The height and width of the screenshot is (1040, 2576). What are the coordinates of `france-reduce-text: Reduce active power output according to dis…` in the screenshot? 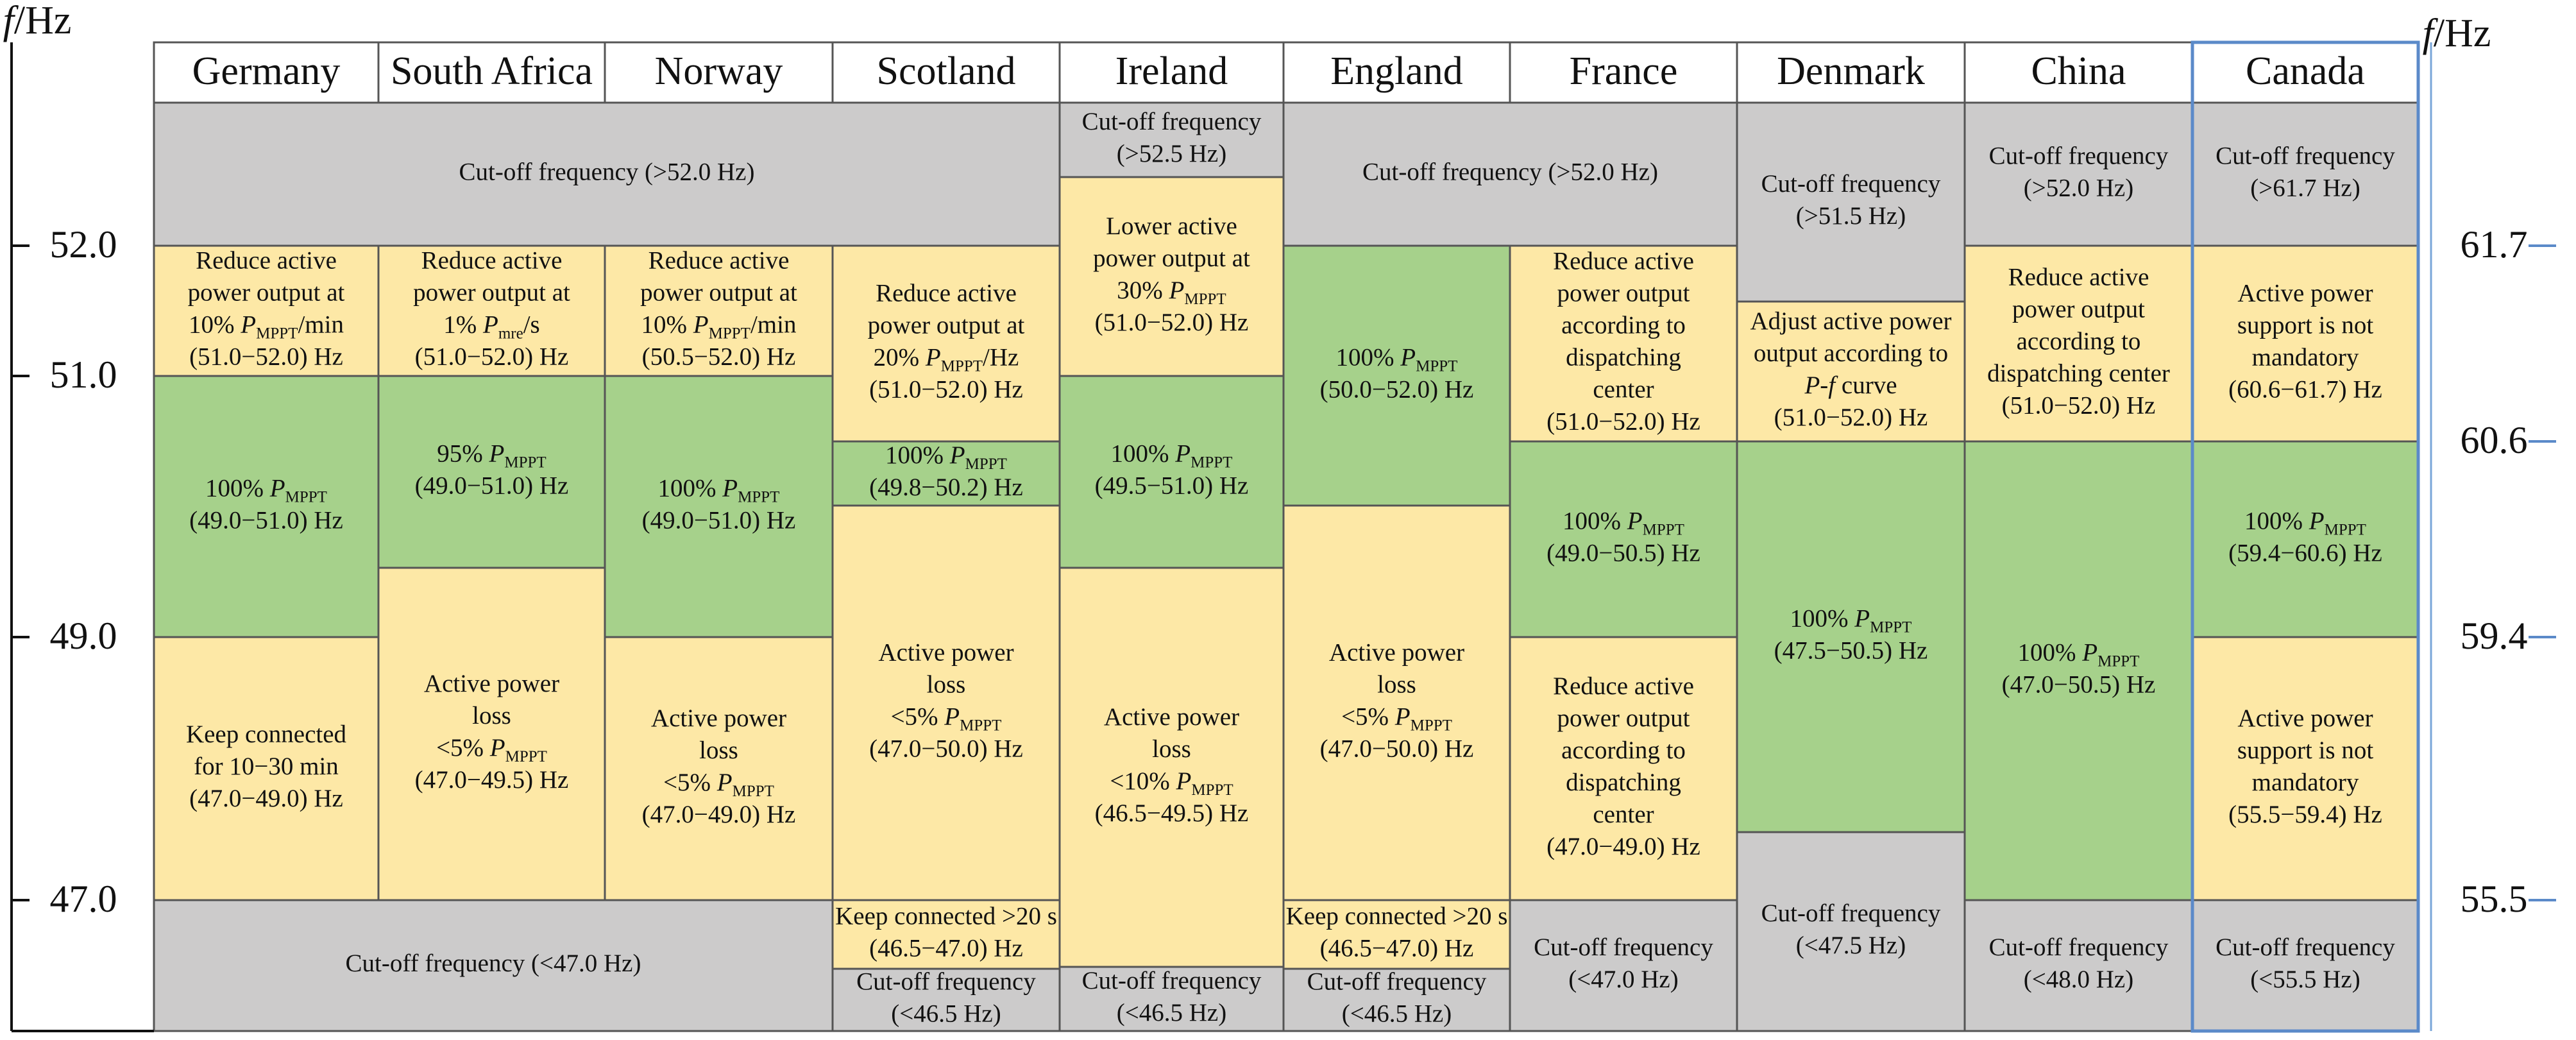 It's located at (1623, 341).